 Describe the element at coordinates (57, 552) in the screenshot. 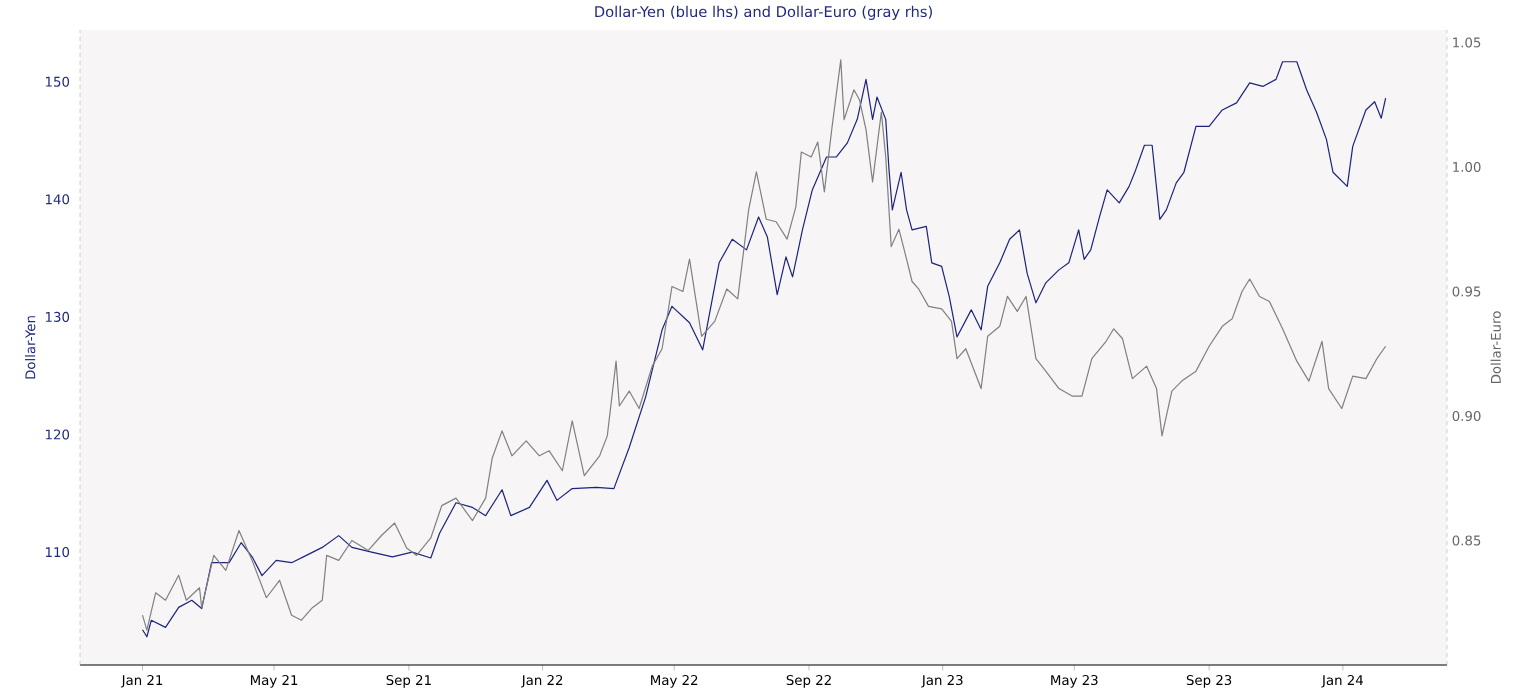

I see `y-tick-label: 110` at that location.